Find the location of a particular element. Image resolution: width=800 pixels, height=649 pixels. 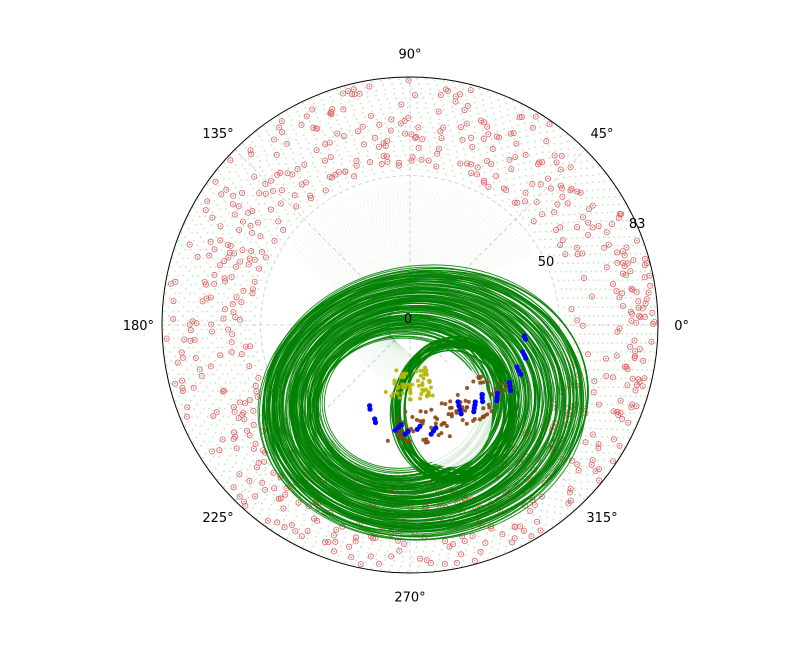

highlight-point is located at coordinates (461, 414).